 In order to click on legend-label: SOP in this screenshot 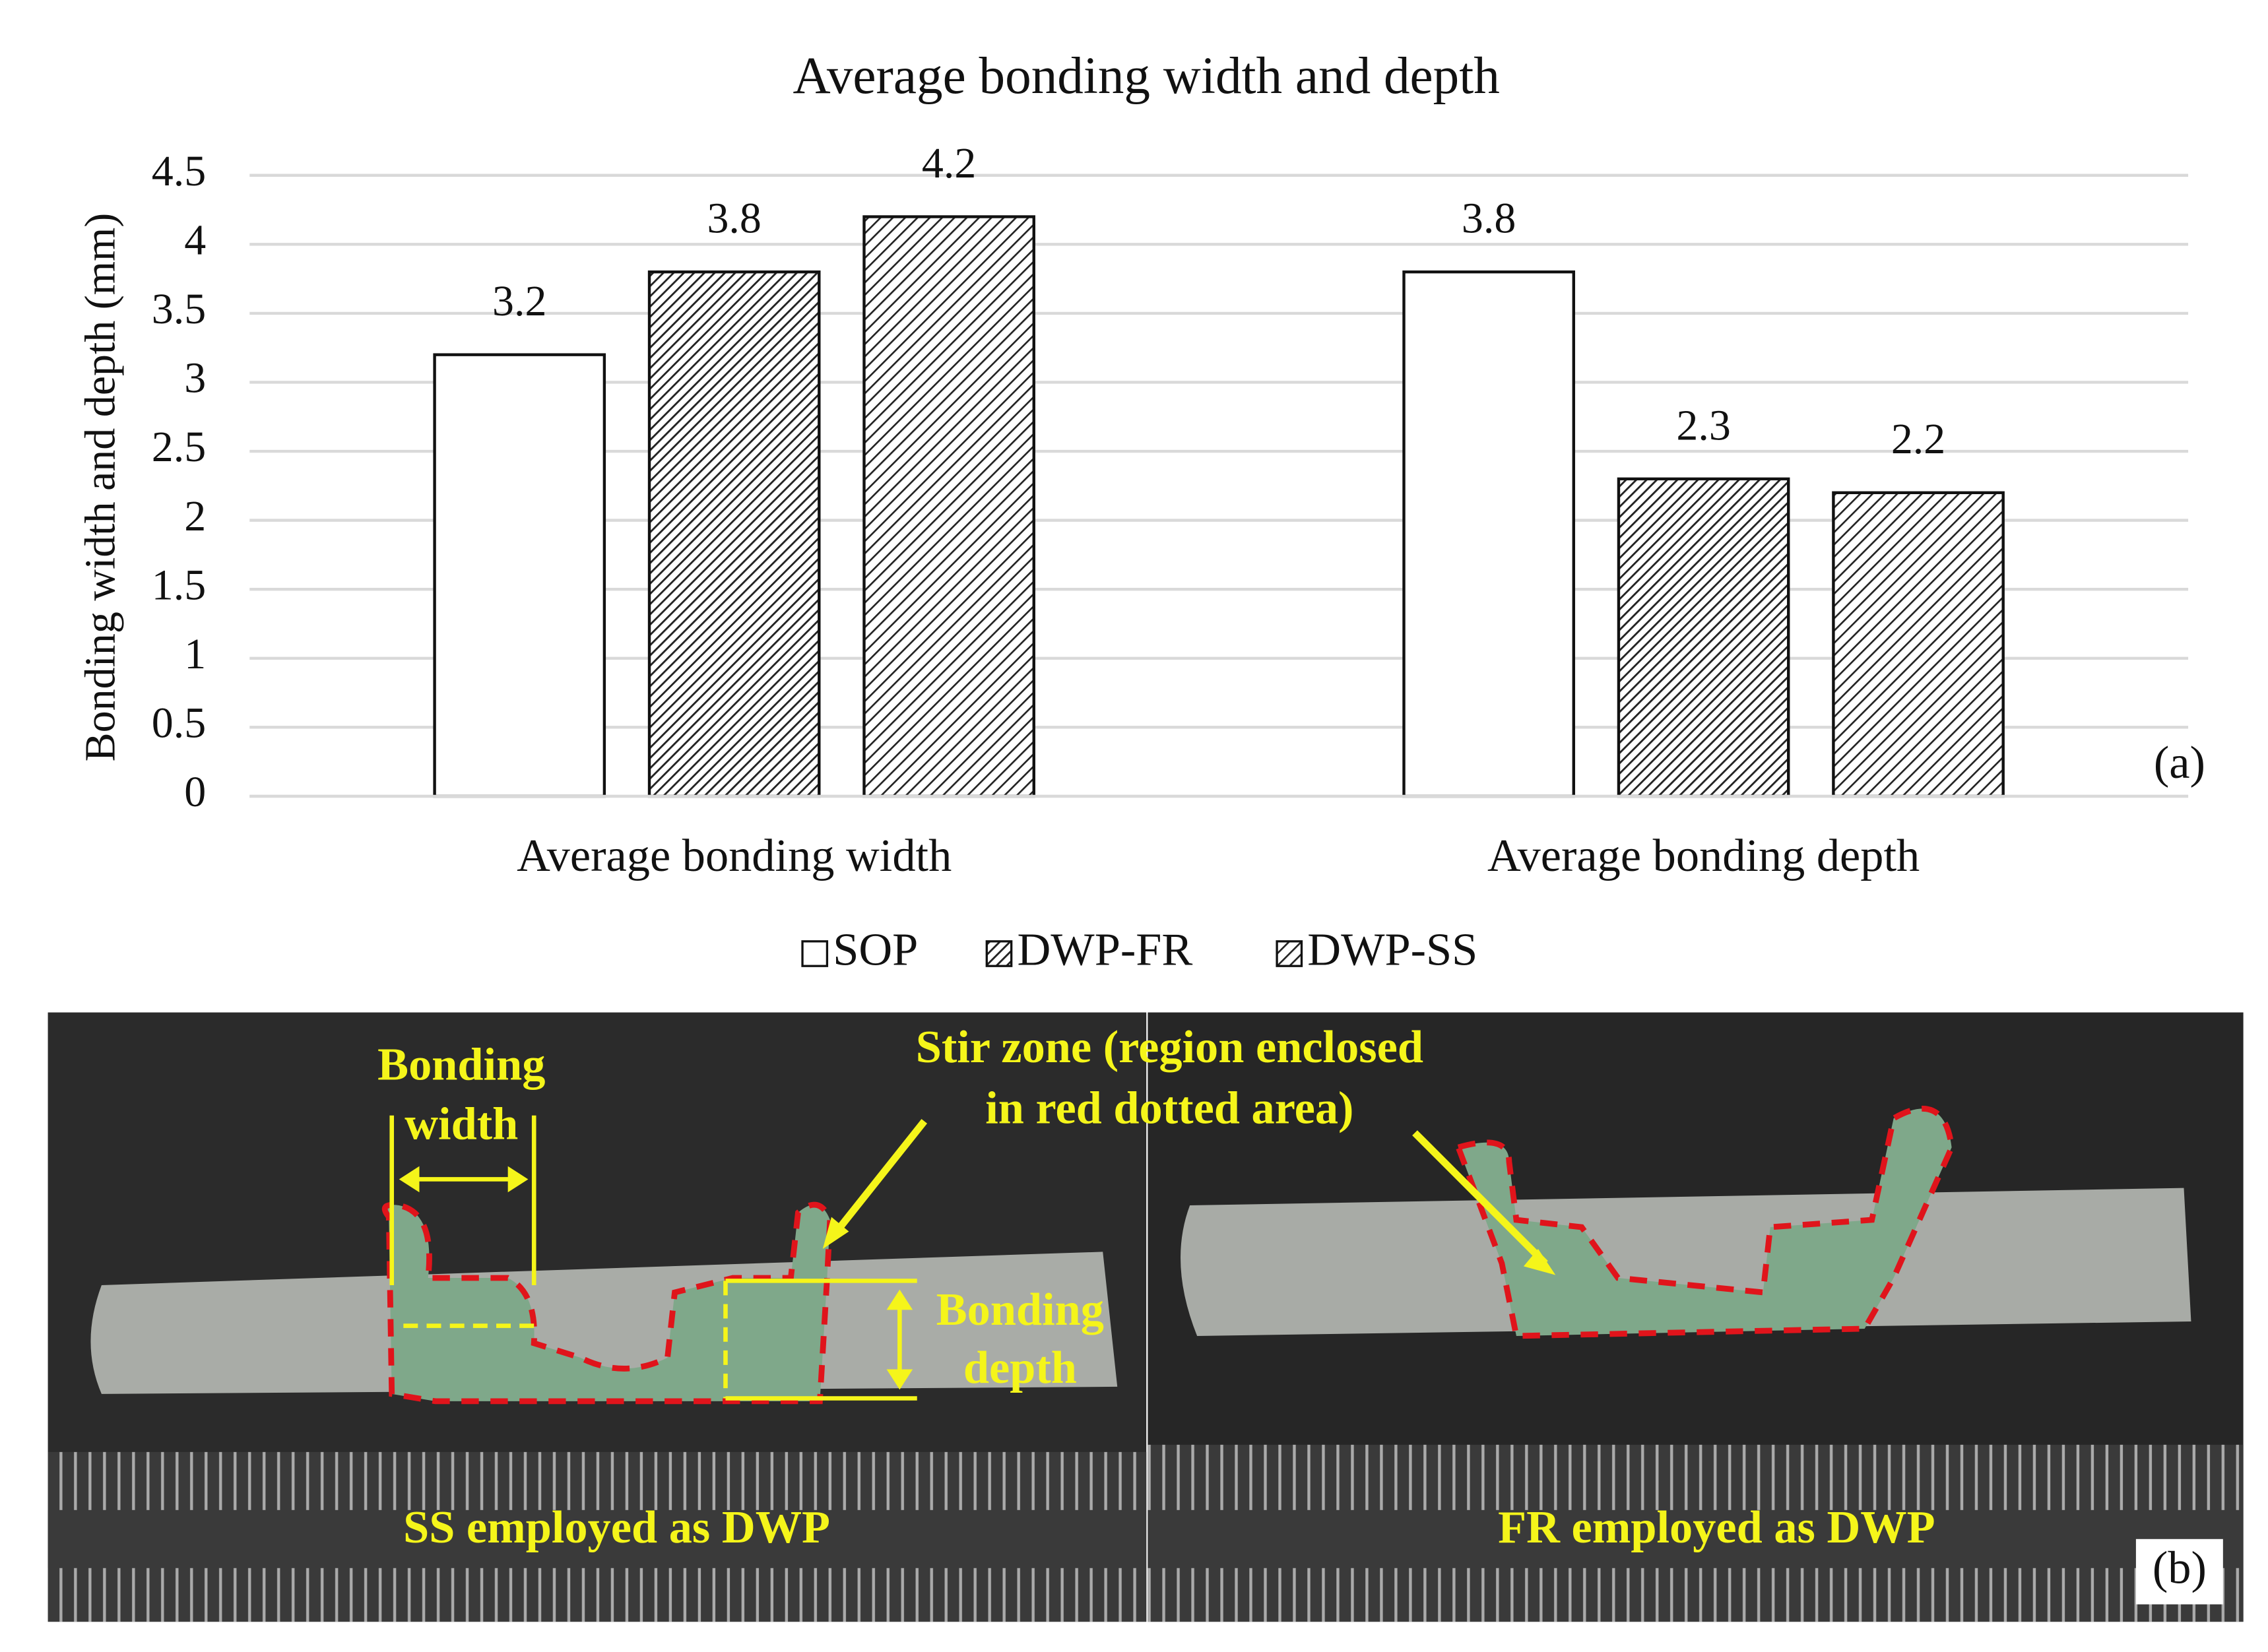, I will do `click(875, 950)`.